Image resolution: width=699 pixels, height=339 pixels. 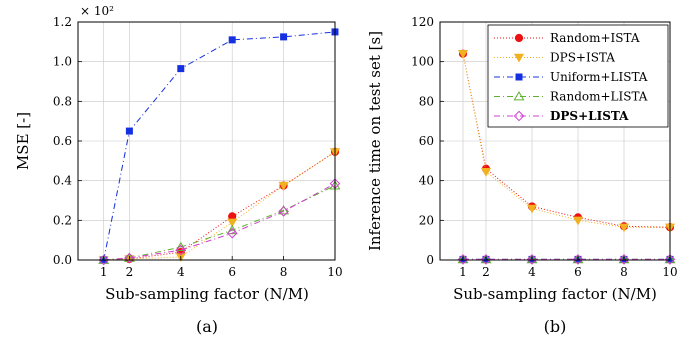 I want to click on legend-marker-dps-ista, so click(x=519, y=58).